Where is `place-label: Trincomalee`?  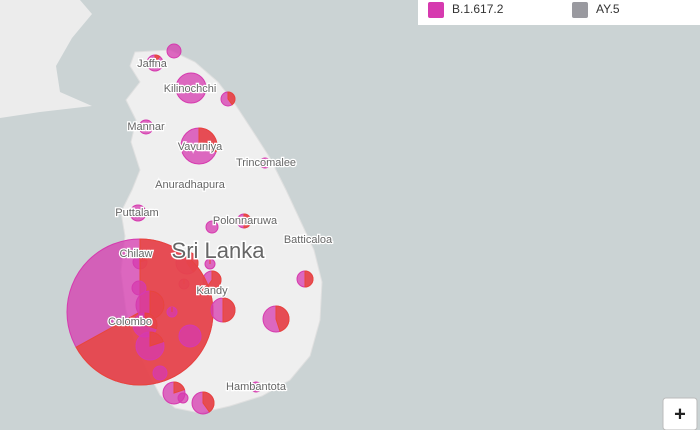 place-label: Trincomalee is located at coordinates (266, 163).